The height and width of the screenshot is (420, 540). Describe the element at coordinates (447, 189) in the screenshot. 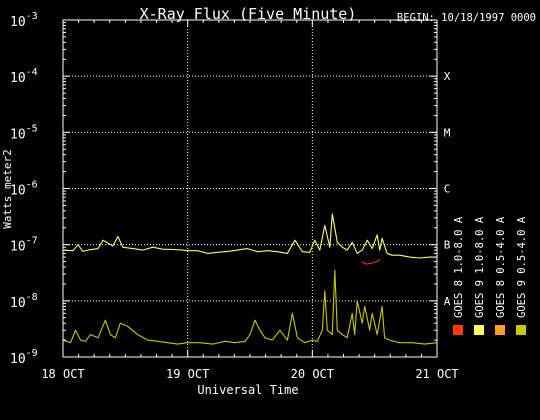

I see `flare-class-label-c: C` at that location.